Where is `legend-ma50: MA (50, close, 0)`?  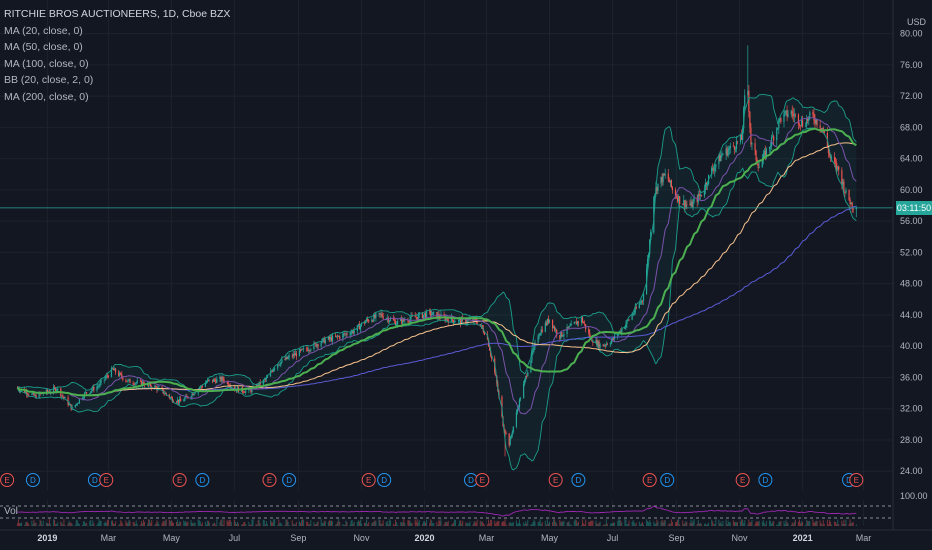
legend-ma50: MA (50, close, 0) is located at coordinates (43, 47).